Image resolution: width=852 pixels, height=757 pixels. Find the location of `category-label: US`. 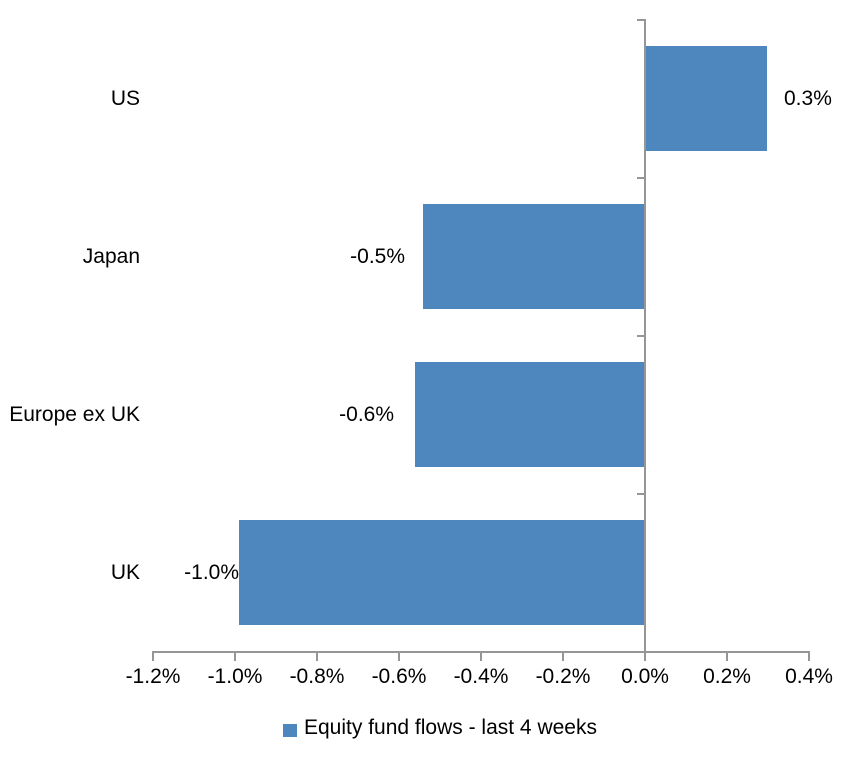

category-label: US is located at coordinates (125, 98).